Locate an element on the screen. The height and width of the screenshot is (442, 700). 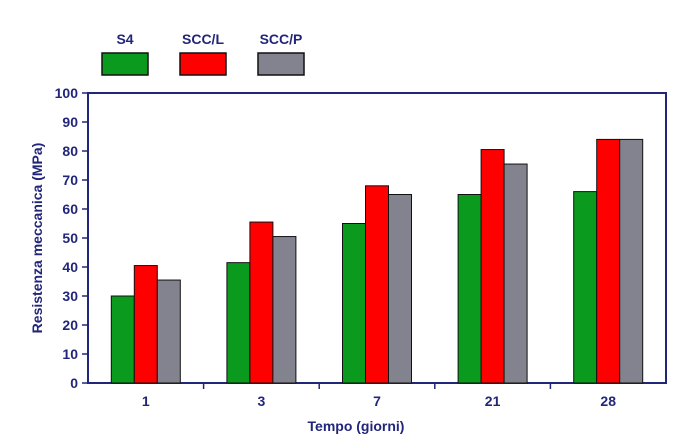
y-tick-label: 70 is located at coordinates (70, 180).